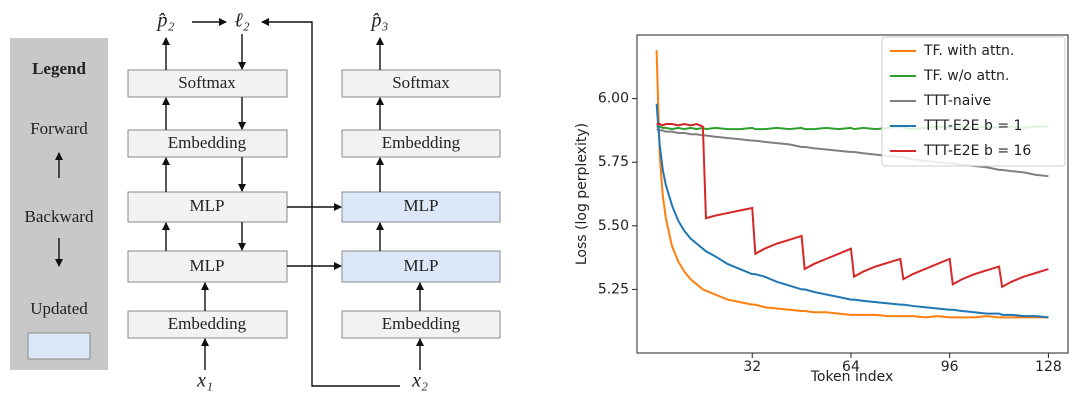 This screenshot has width=1080, height=400. What do you see at coordinates (966, 76) in the screenshot?
I see `legend-label: TF. w/o attn.` at bounding box center [966, 76].